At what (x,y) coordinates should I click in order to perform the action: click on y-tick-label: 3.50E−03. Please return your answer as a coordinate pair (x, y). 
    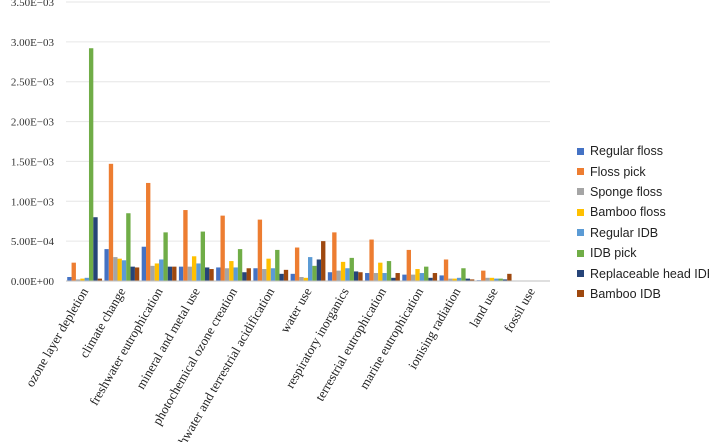
    Looking at the image, I should click on (33, 4).